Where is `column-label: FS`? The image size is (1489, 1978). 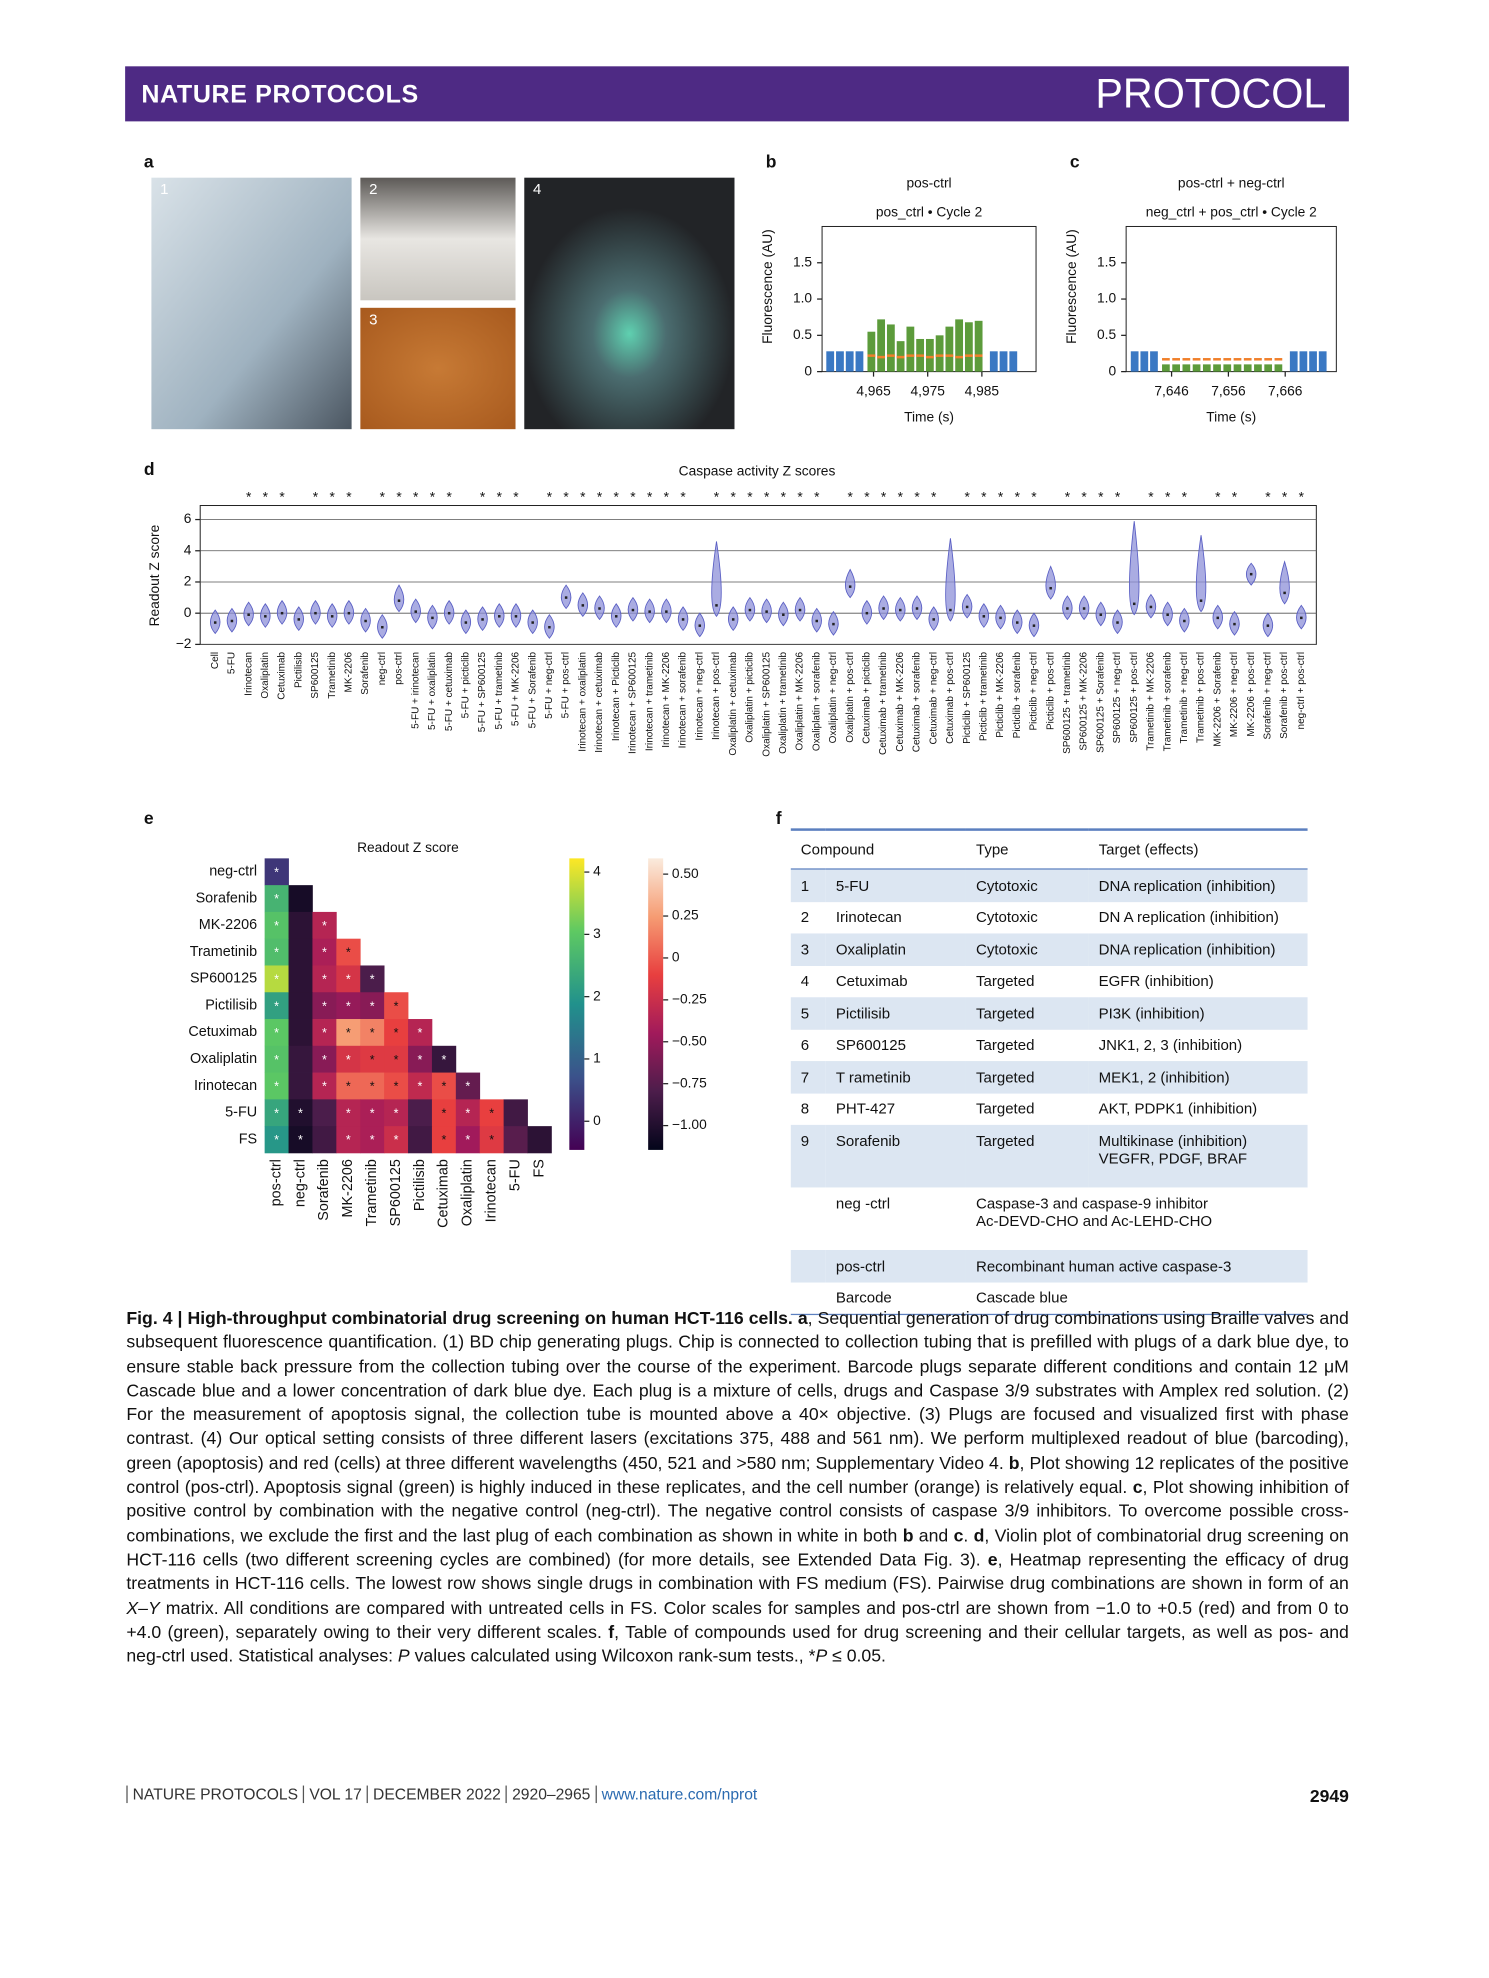
column-label: FS is located at coordinates (539, 1168).